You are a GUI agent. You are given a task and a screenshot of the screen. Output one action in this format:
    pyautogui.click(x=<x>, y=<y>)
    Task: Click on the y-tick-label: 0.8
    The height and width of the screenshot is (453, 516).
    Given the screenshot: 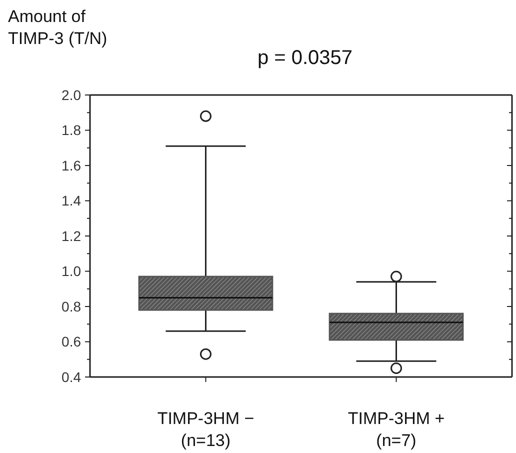 What is the action you would take?
    pyautogui.click(x=72, y=306)
    